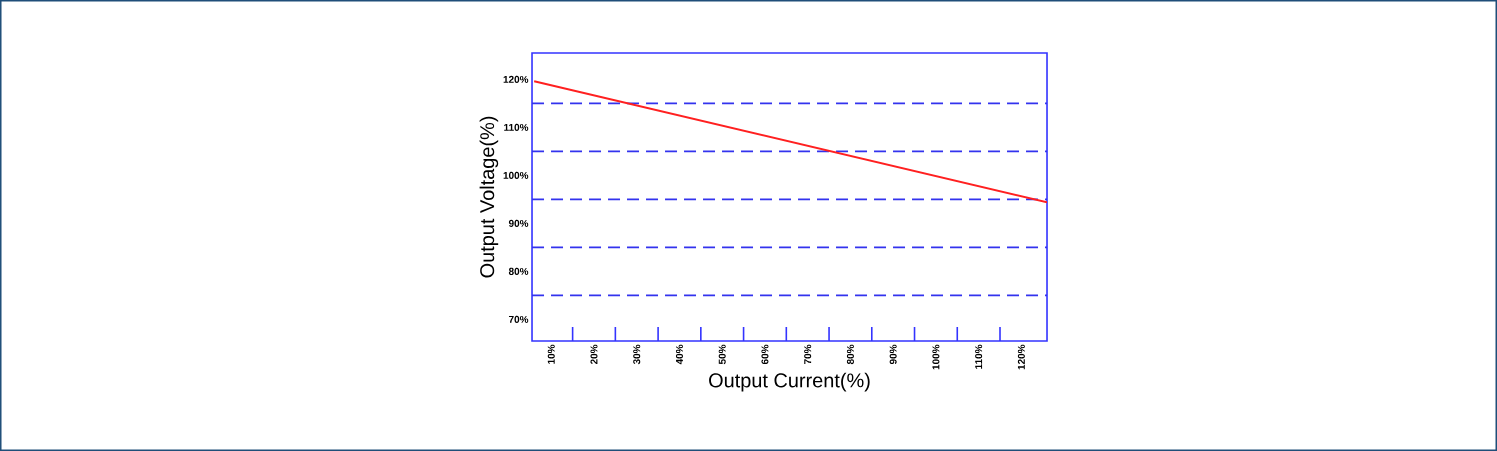  Describe the element at coordinates (893, 354) in the screenshot. I see `x-tick-label: 90%` at that location.